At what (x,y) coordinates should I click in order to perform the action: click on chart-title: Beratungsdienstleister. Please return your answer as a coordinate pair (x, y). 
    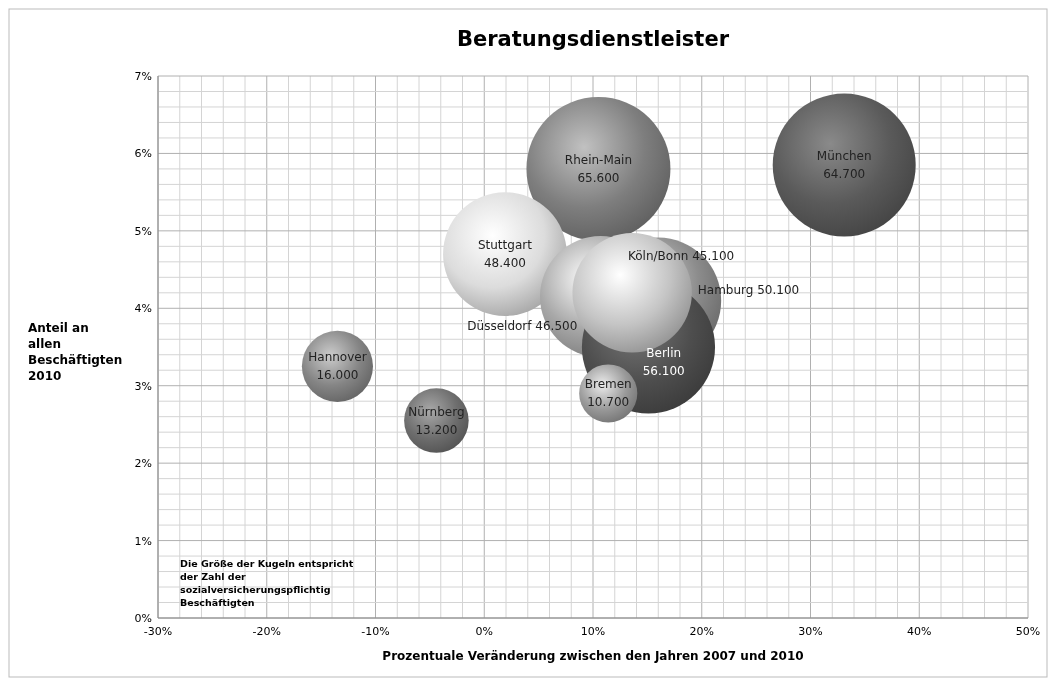
    Looking at the image, I should click on (593, 39).